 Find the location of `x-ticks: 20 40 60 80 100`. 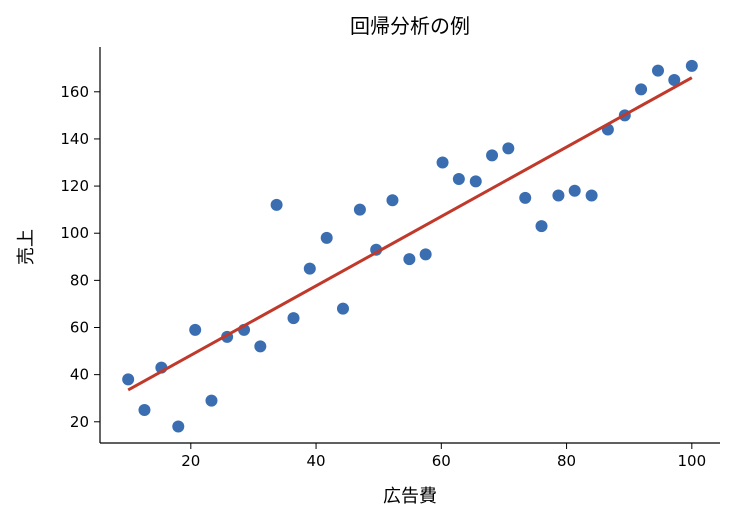

x-ticks: 20 40 60 80 100 is located at coordinates (443, 456).